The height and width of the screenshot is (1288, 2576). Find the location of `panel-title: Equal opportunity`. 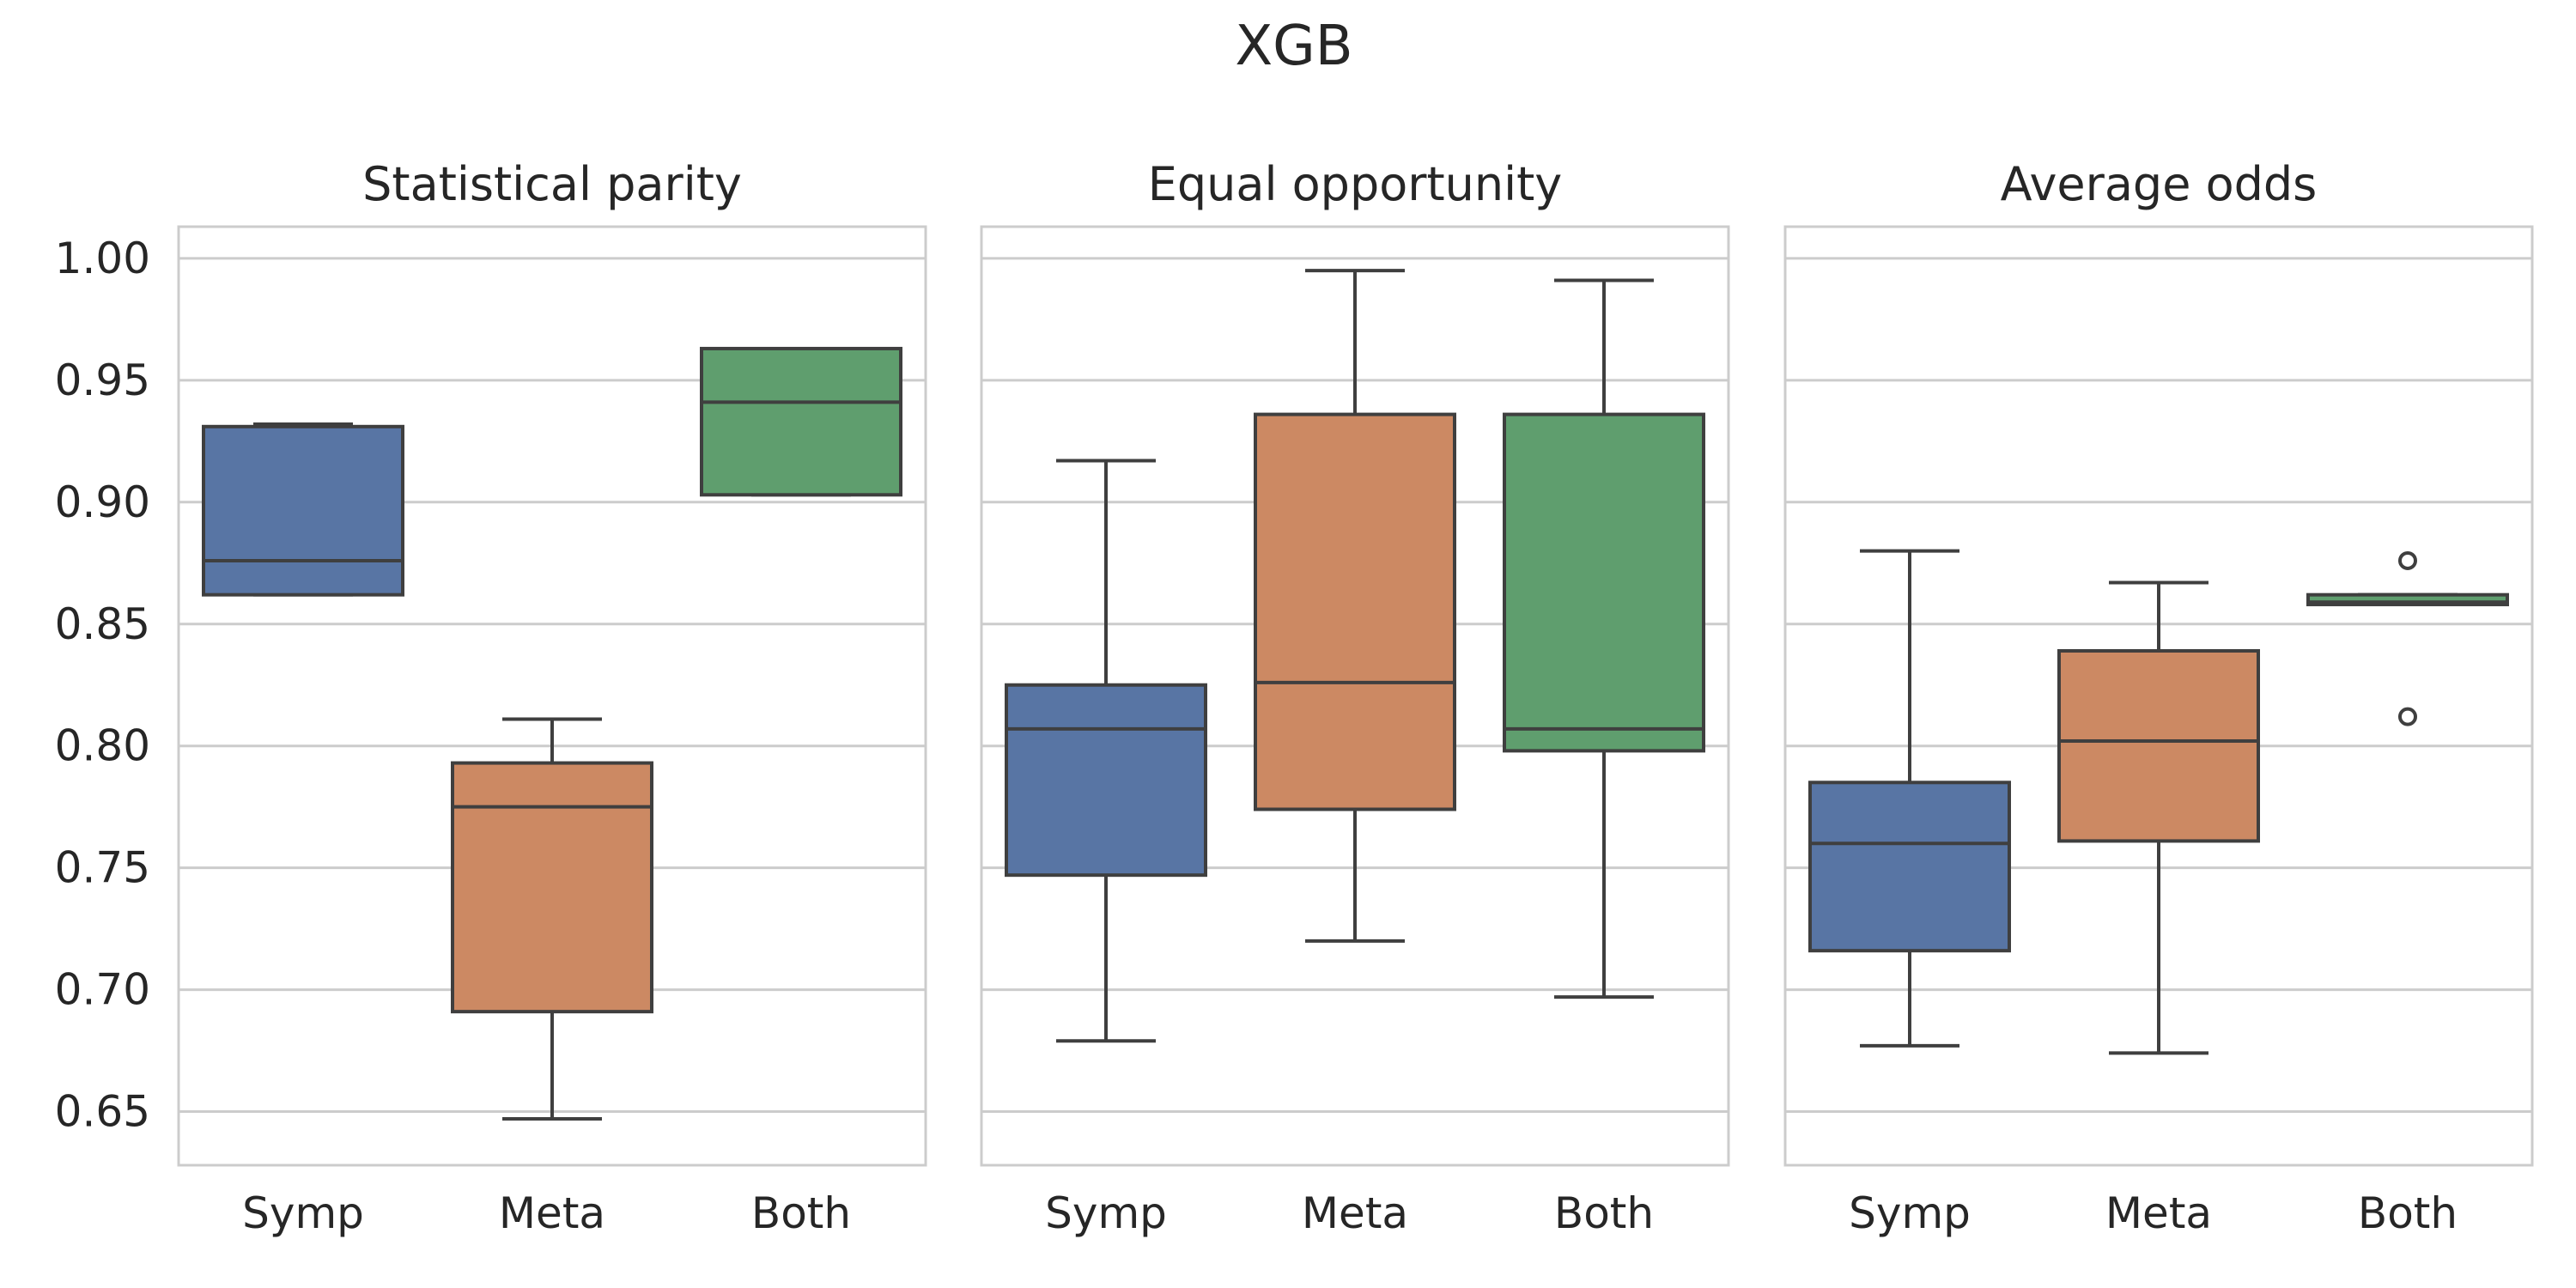

panel-title: Equal opportunity is located at coordinates (1355, 184).